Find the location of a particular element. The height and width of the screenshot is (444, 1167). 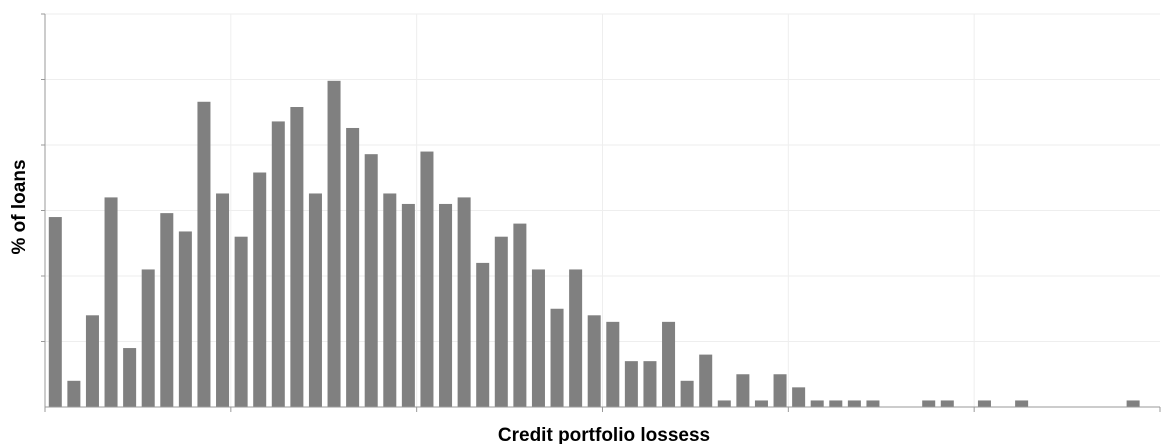

y-axis-title: % of loans is located at coordinates (19, 206).